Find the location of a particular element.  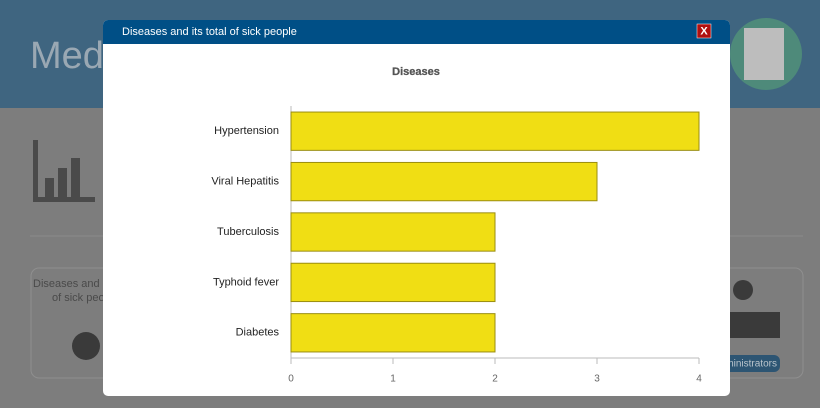

chart-title: Diseases is located at coordinates (416, 72).